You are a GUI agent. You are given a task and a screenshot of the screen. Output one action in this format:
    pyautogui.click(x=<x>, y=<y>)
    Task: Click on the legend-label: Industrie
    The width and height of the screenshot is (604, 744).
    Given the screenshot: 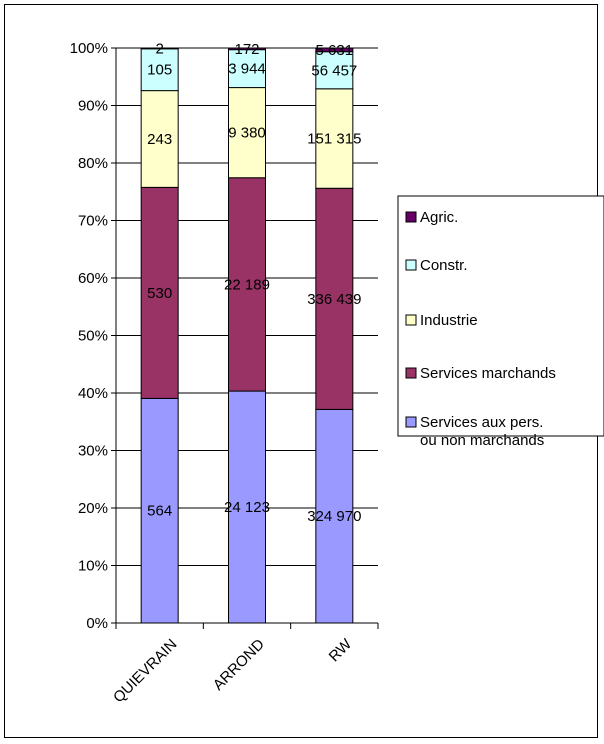 What is the action you would take?
    pyautogui.click(x=449, y=320)
    